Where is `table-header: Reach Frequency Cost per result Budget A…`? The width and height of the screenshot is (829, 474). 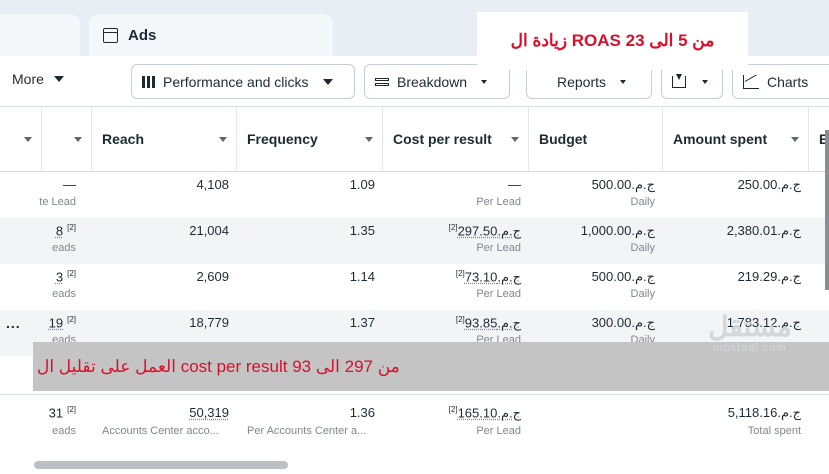 table-header: Reach Frequency Cost per result Budget A… is located at coordinates (414, 139).